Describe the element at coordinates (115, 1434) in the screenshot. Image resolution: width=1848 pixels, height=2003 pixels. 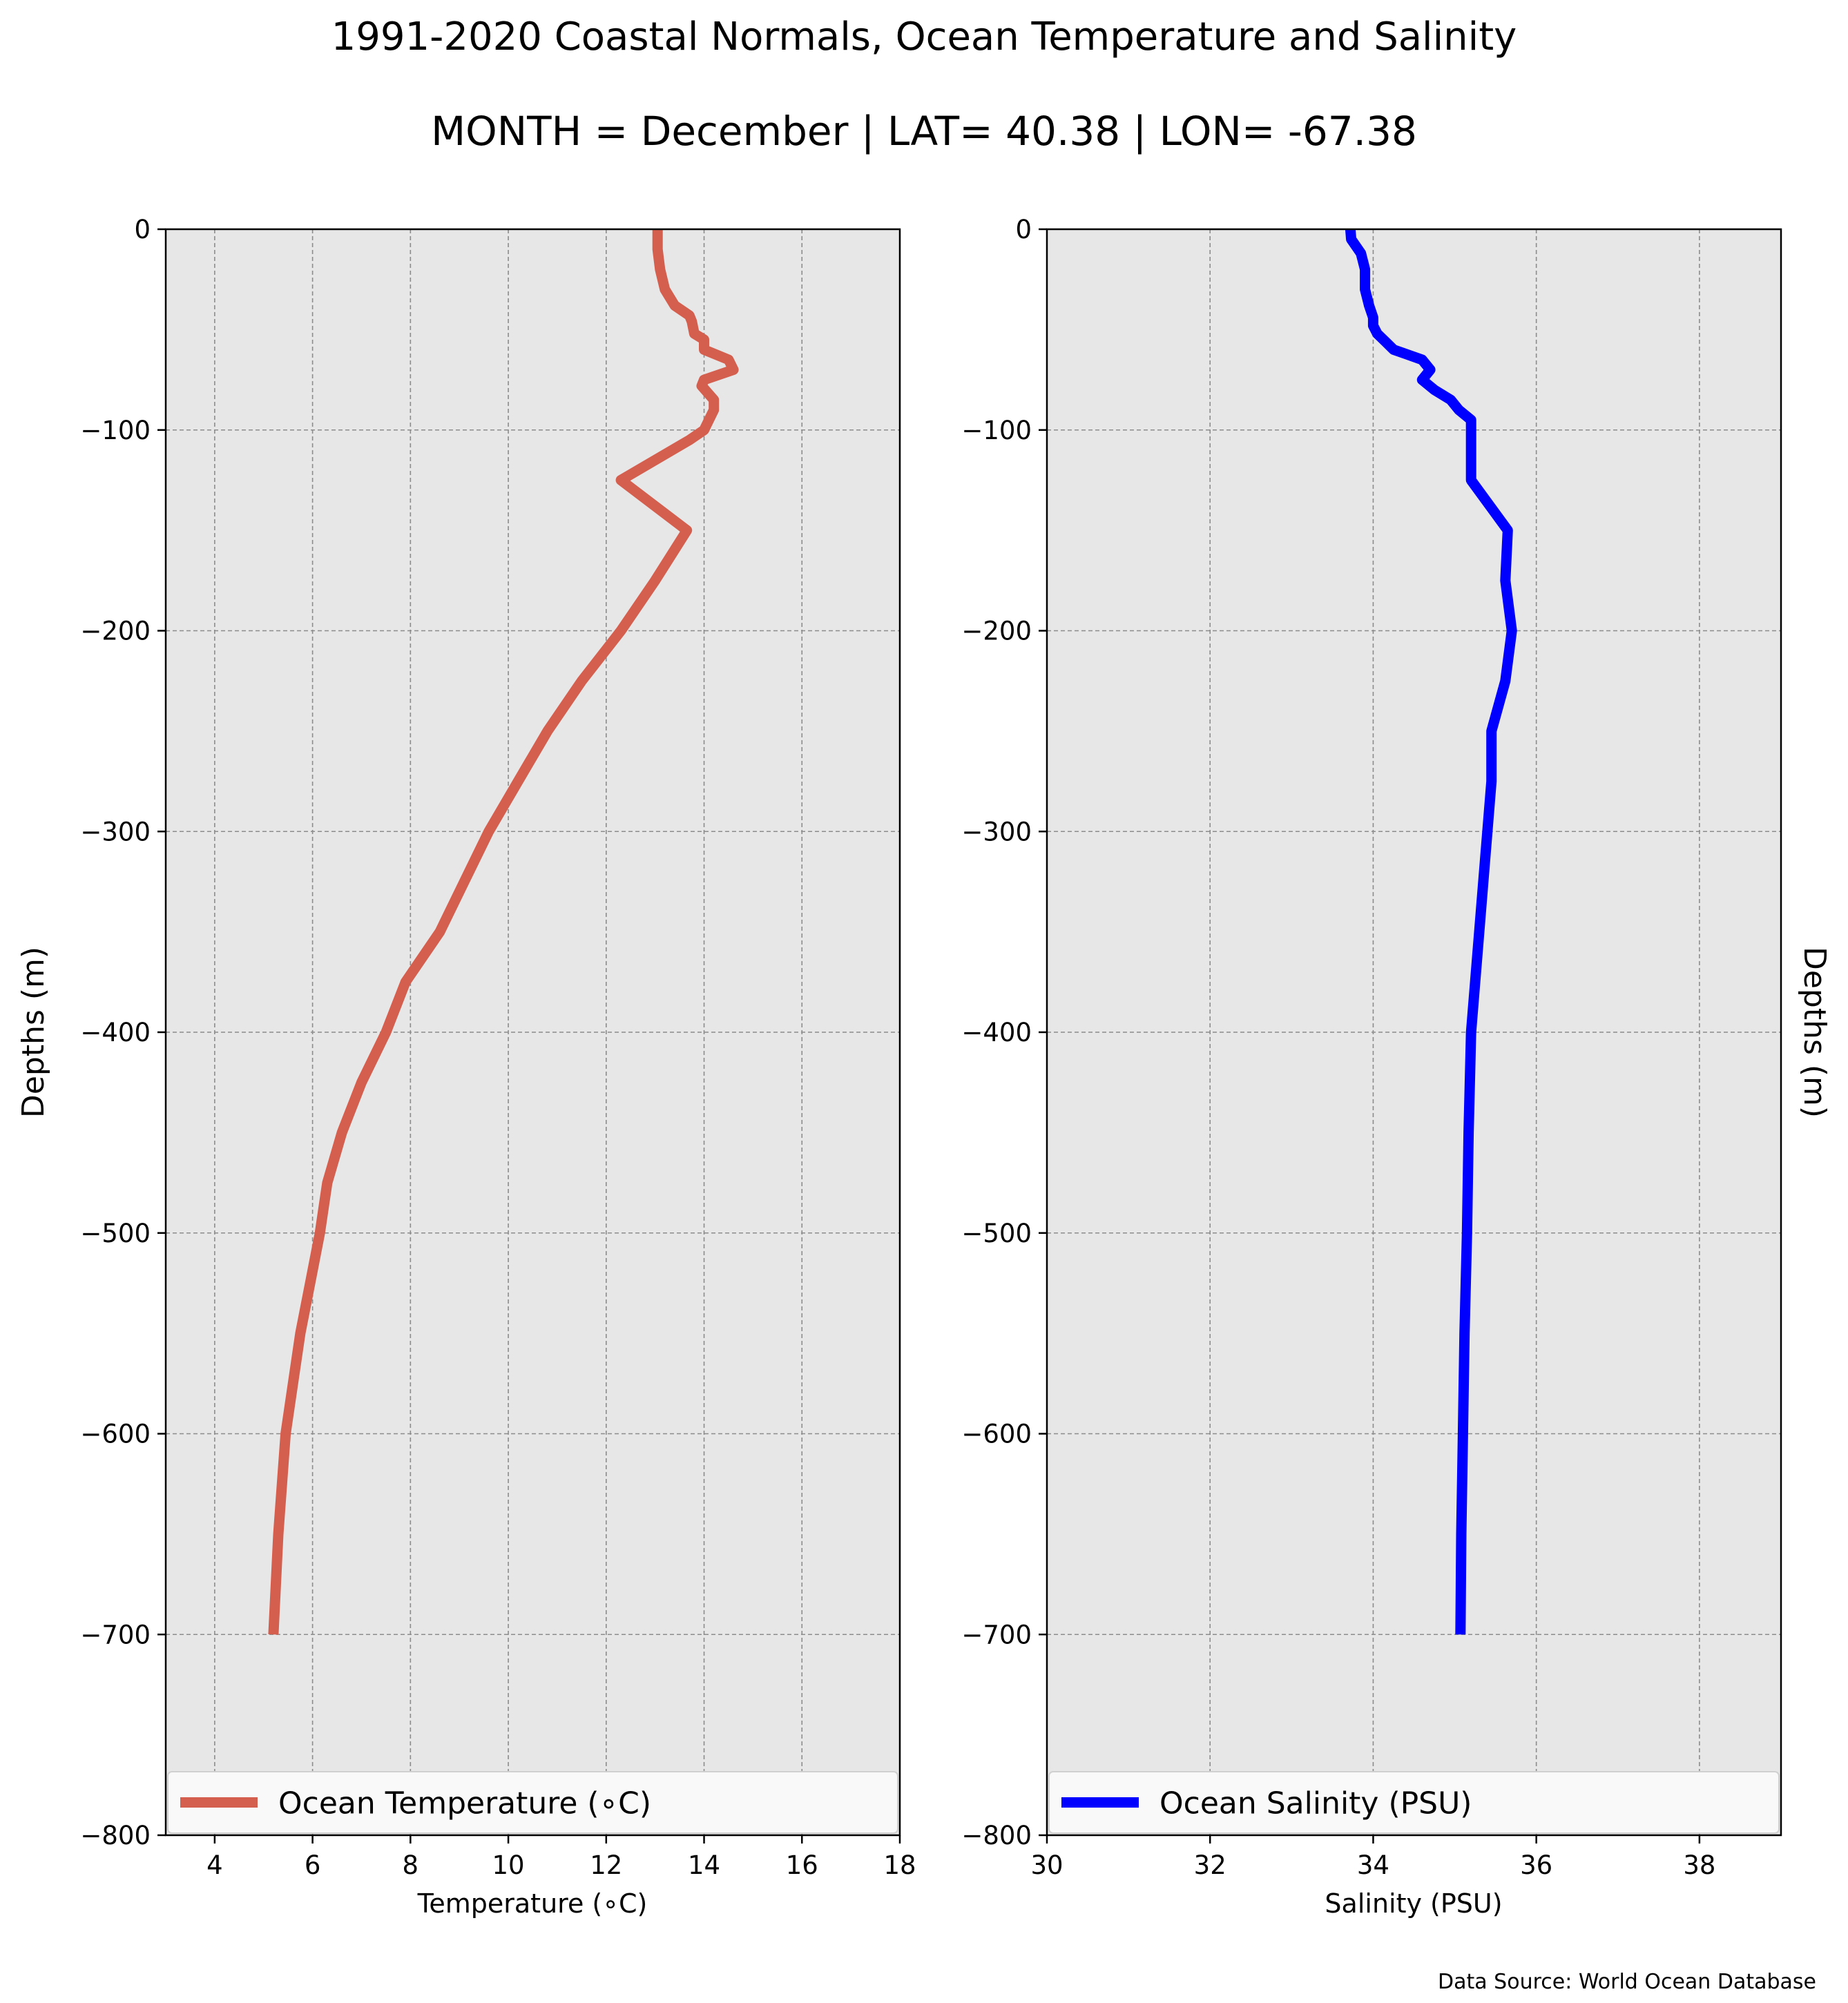
I see `temperature-y-tick-label: −600` at that location.